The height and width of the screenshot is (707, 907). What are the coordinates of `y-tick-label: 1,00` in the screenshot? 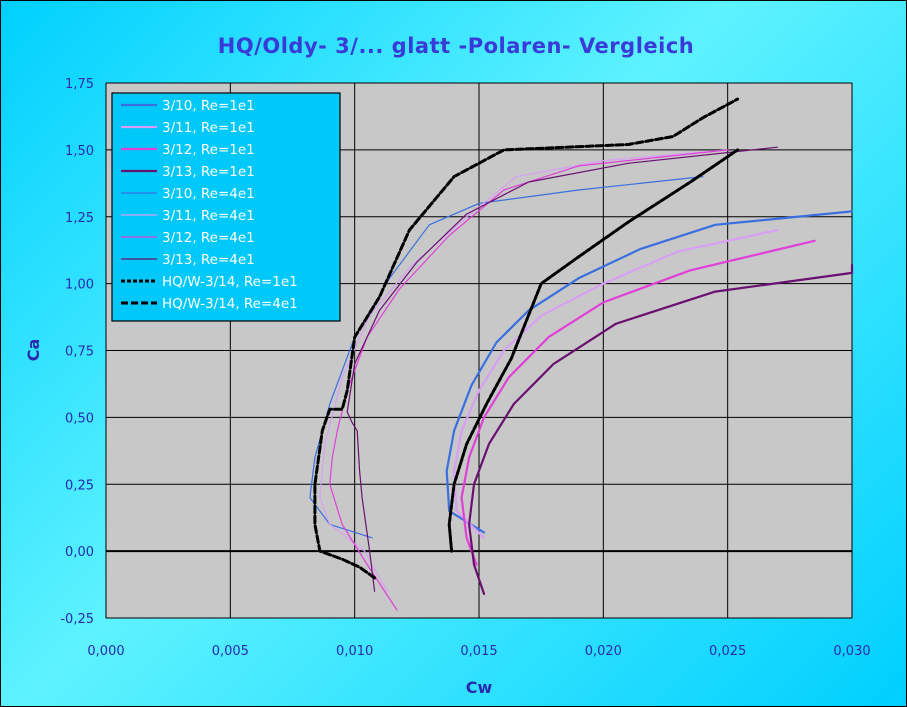 It's located at (79, 285).